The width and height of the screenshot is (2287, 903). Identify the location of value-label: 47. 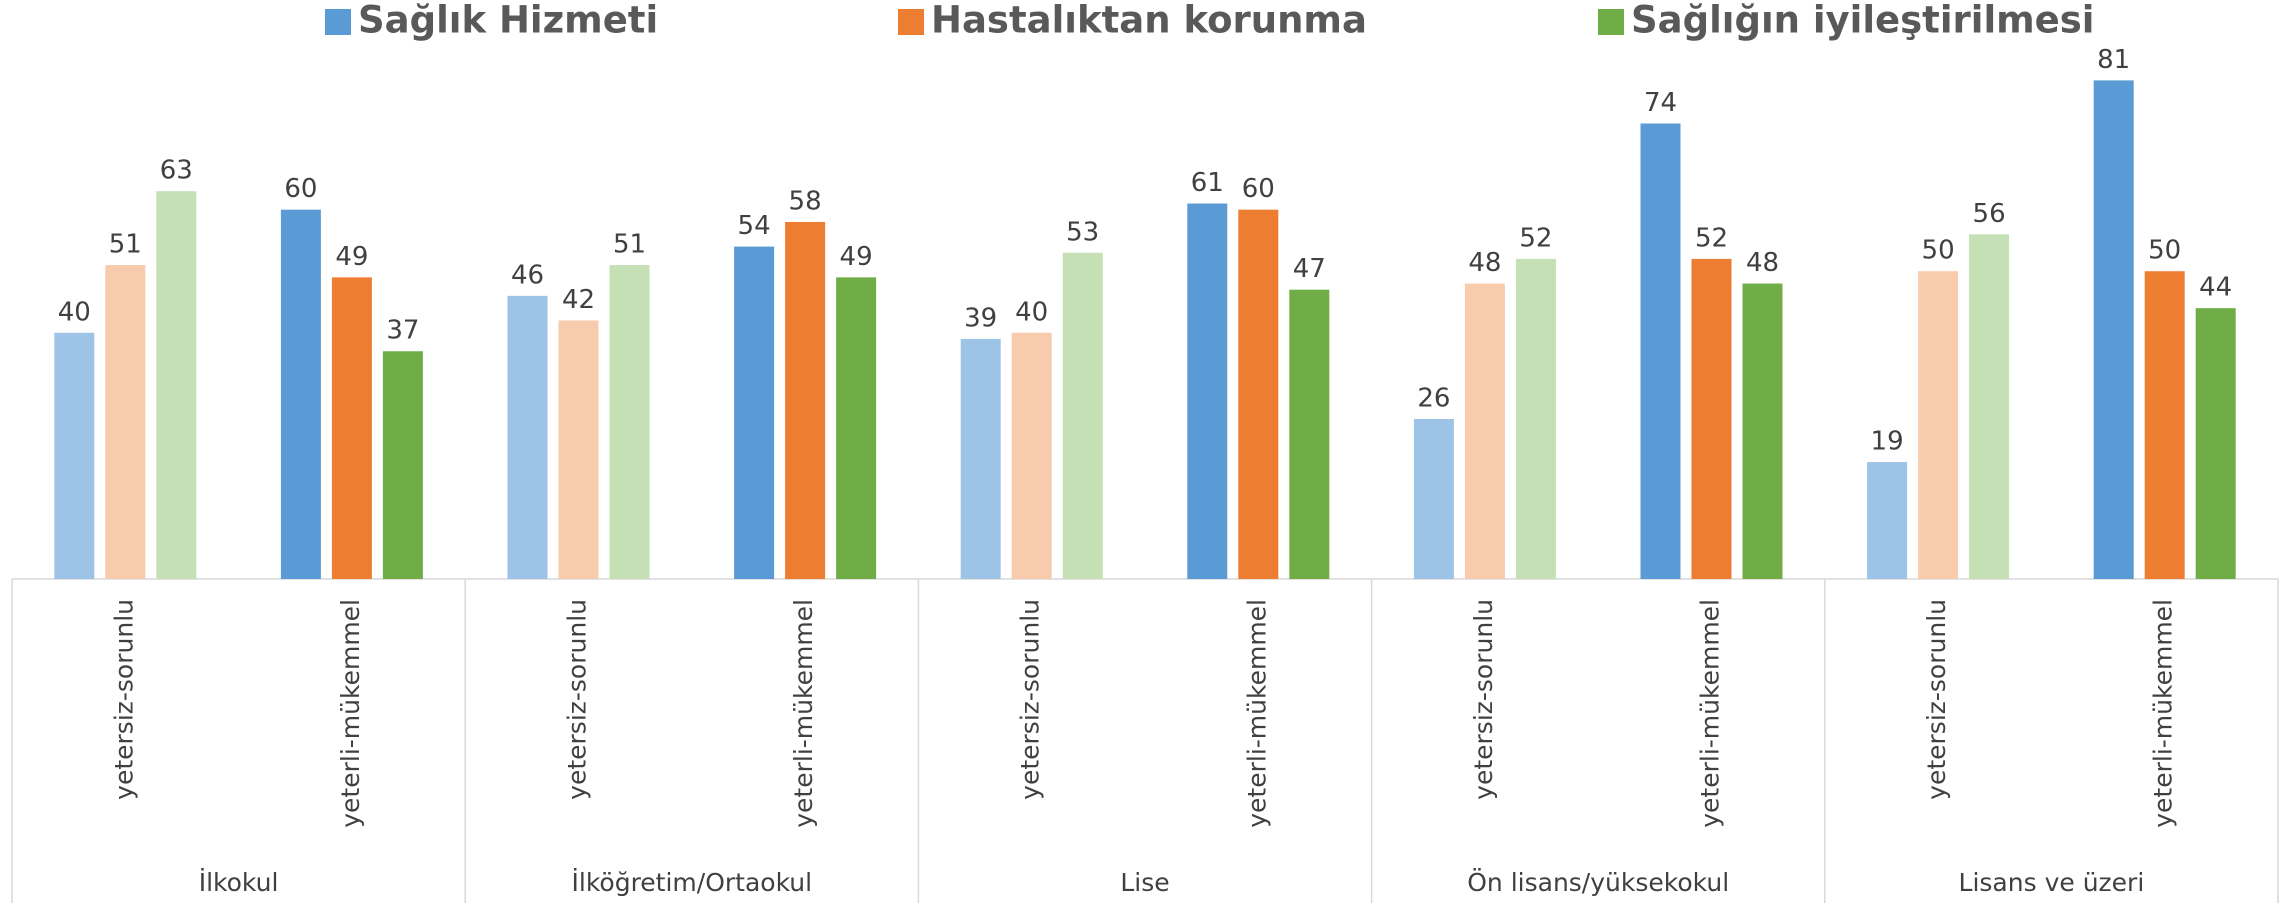
(1309, 269).